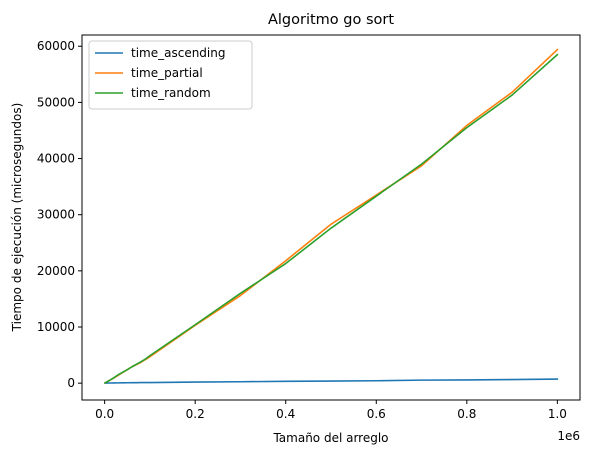 The width and height of the screenshot is (589, 455). Describe the element at coordinates (56, 46) in the screenshot. I see `y-tick-label: 60000` at that location.